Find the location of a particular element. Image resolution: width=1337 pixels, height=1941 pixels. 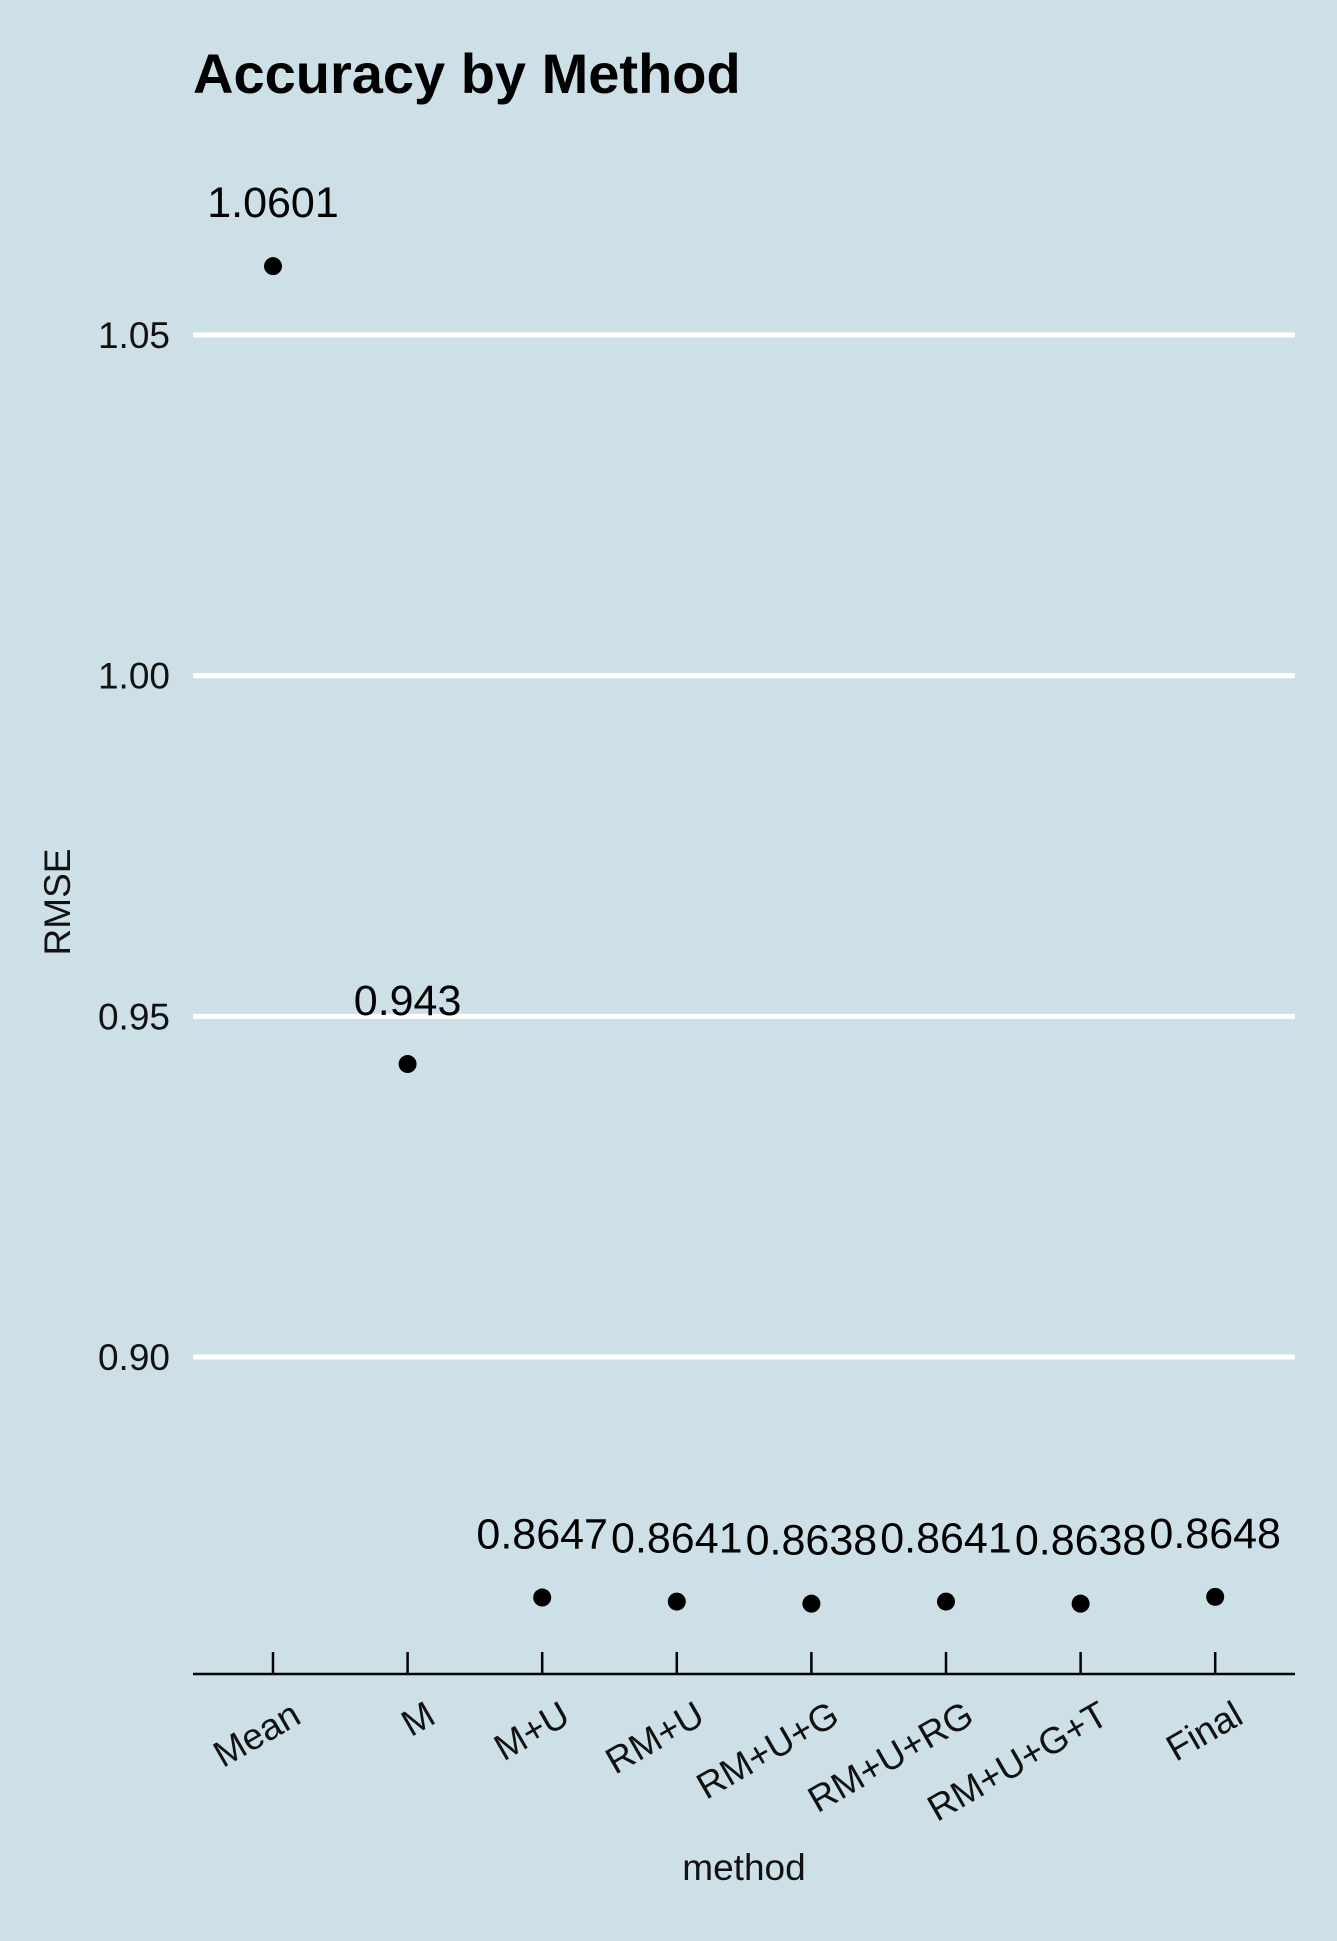

y-tick-label: 1.05 is located at coordinates (134, 335).